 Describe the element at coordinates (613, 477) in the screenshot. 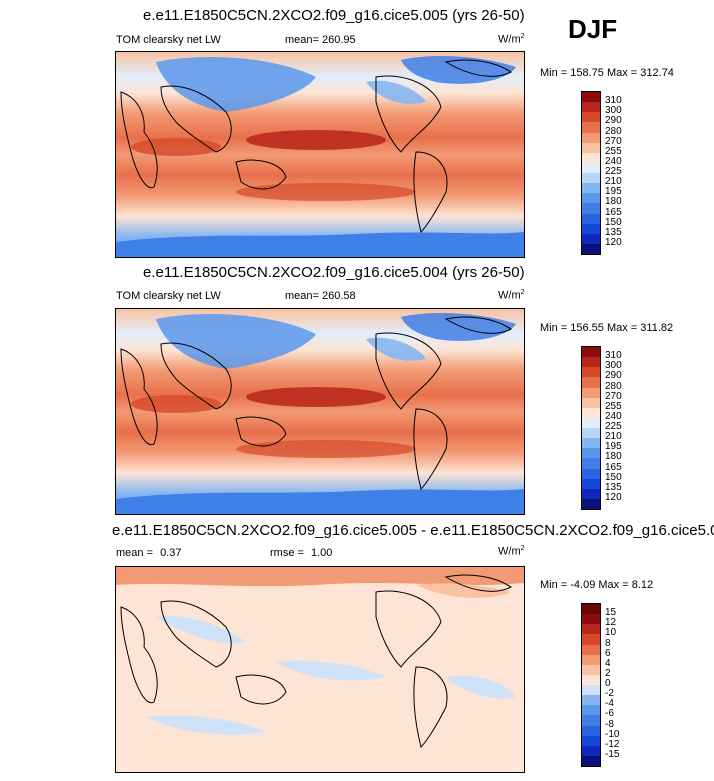

I see `colorbar-tick-label: 150` at that location.